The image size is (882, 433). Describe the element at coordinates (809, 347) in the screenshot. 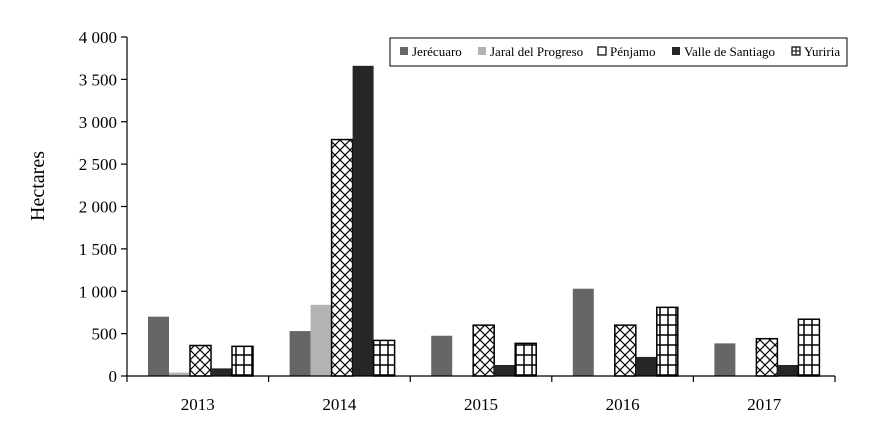

I see `bar-yuriria-2017` at that location.